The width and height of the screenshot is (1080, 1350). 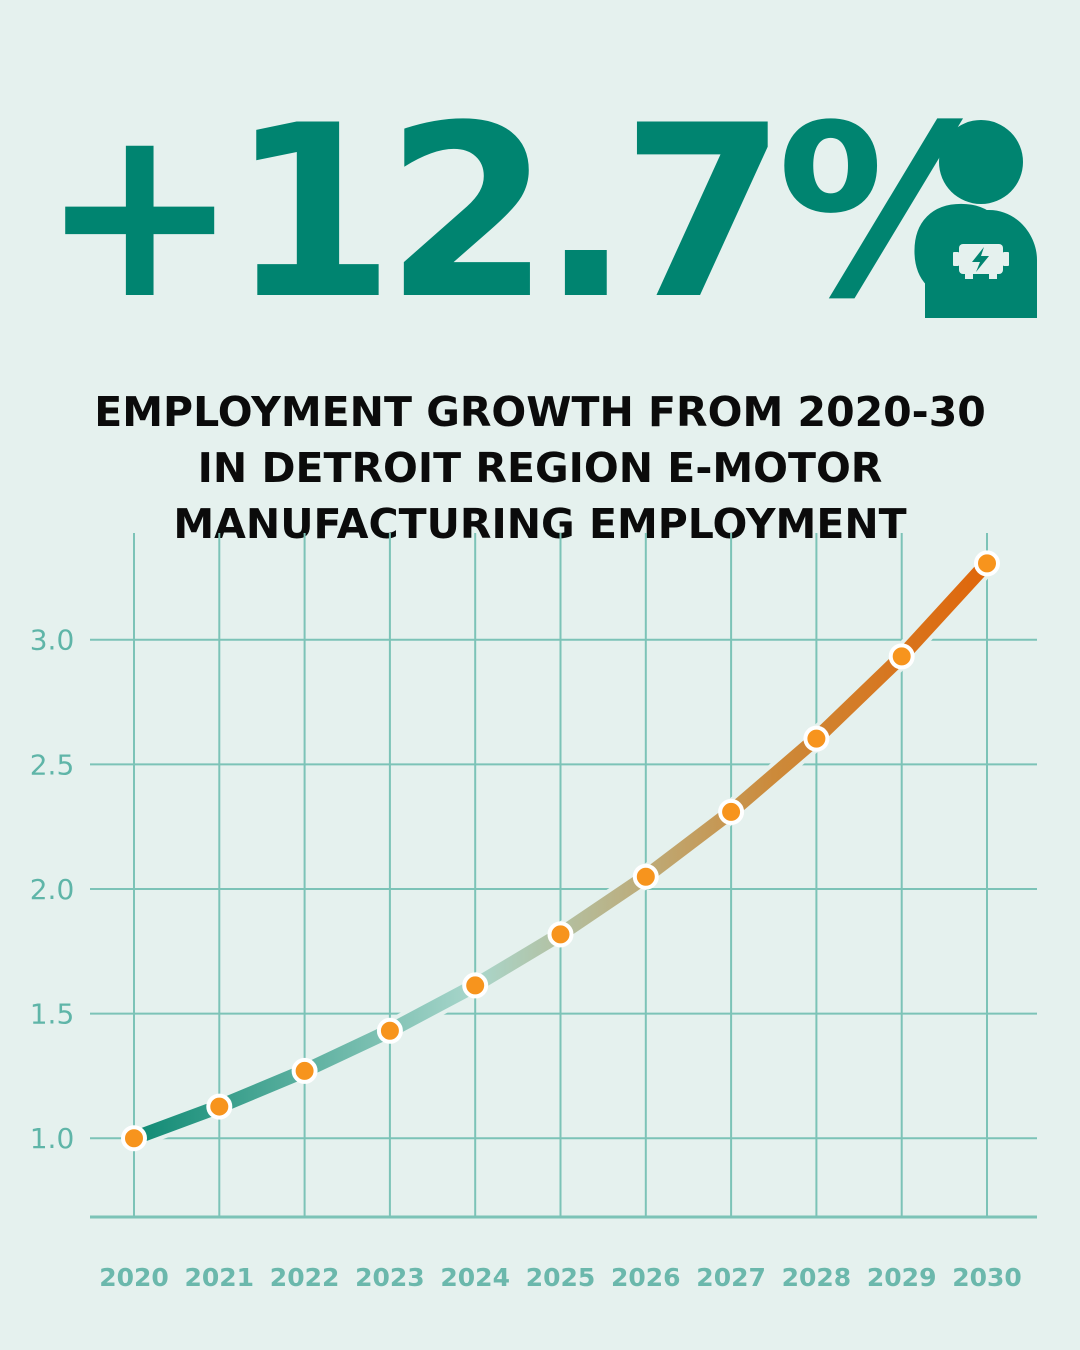 What do you see at coordinates (389, 1030) in the screenshot?
I see `data-point-2023` at bounding box center [389, 1030].